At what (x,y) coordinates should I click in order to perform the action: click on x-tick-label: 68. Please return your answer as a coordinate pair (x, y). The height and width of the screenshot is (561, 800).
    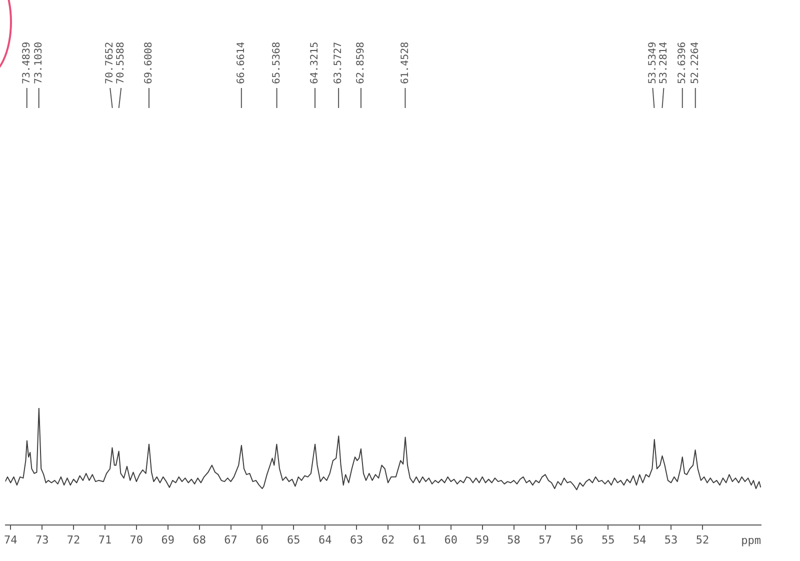
    Looking at the image, I should click on (199, 539).